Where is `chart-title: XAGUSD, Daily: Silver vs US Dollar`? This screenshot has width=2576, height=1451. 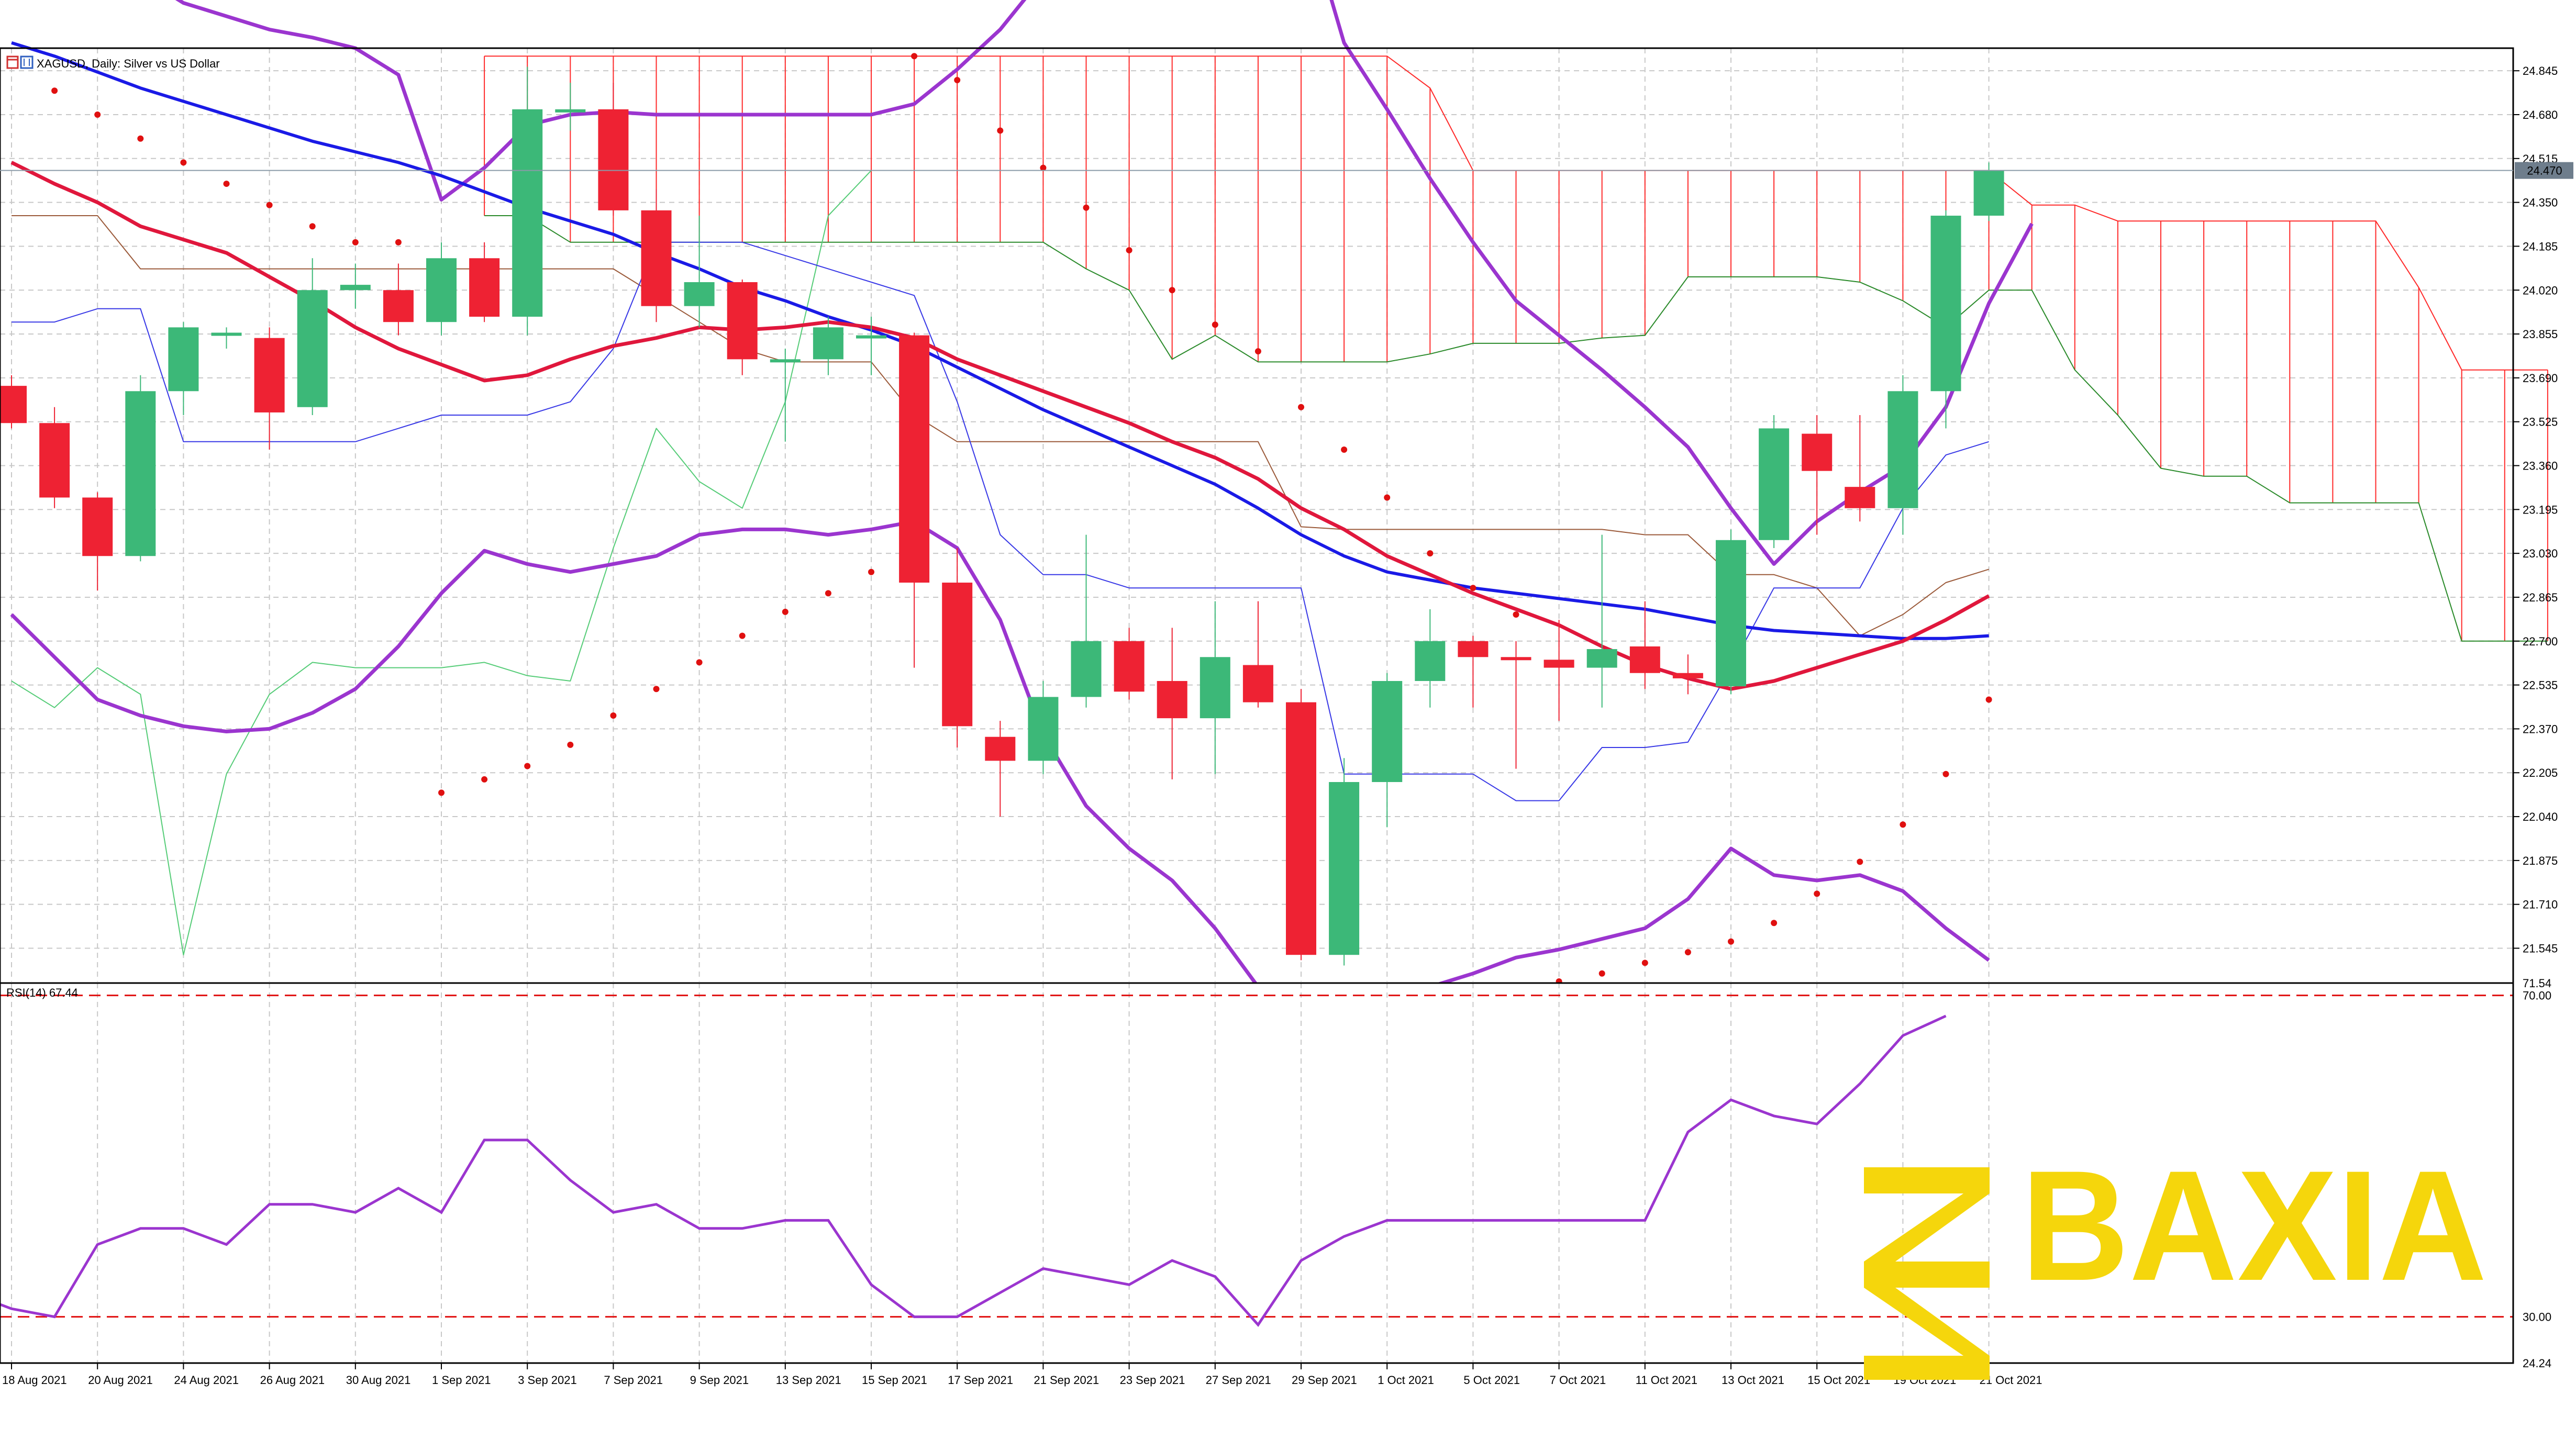 chart-title: XAGUSD, Daily: Silver vs US Dollar is located at coordinates (128, 64).